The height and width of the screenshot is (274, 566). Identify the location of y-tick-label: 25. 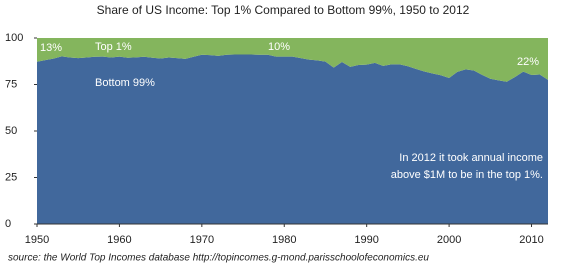
(11, 177).